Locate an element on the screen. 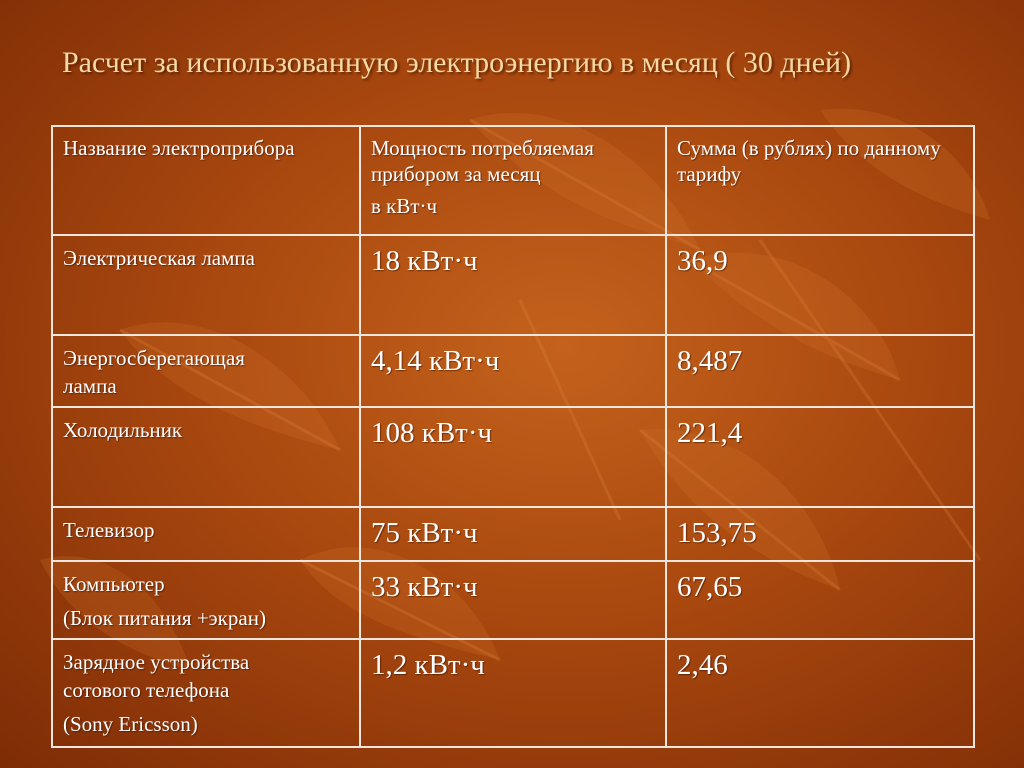  table-row: Электрическая лампа 18 кВт·ч 36,9 is located at coordinates (513, 285).